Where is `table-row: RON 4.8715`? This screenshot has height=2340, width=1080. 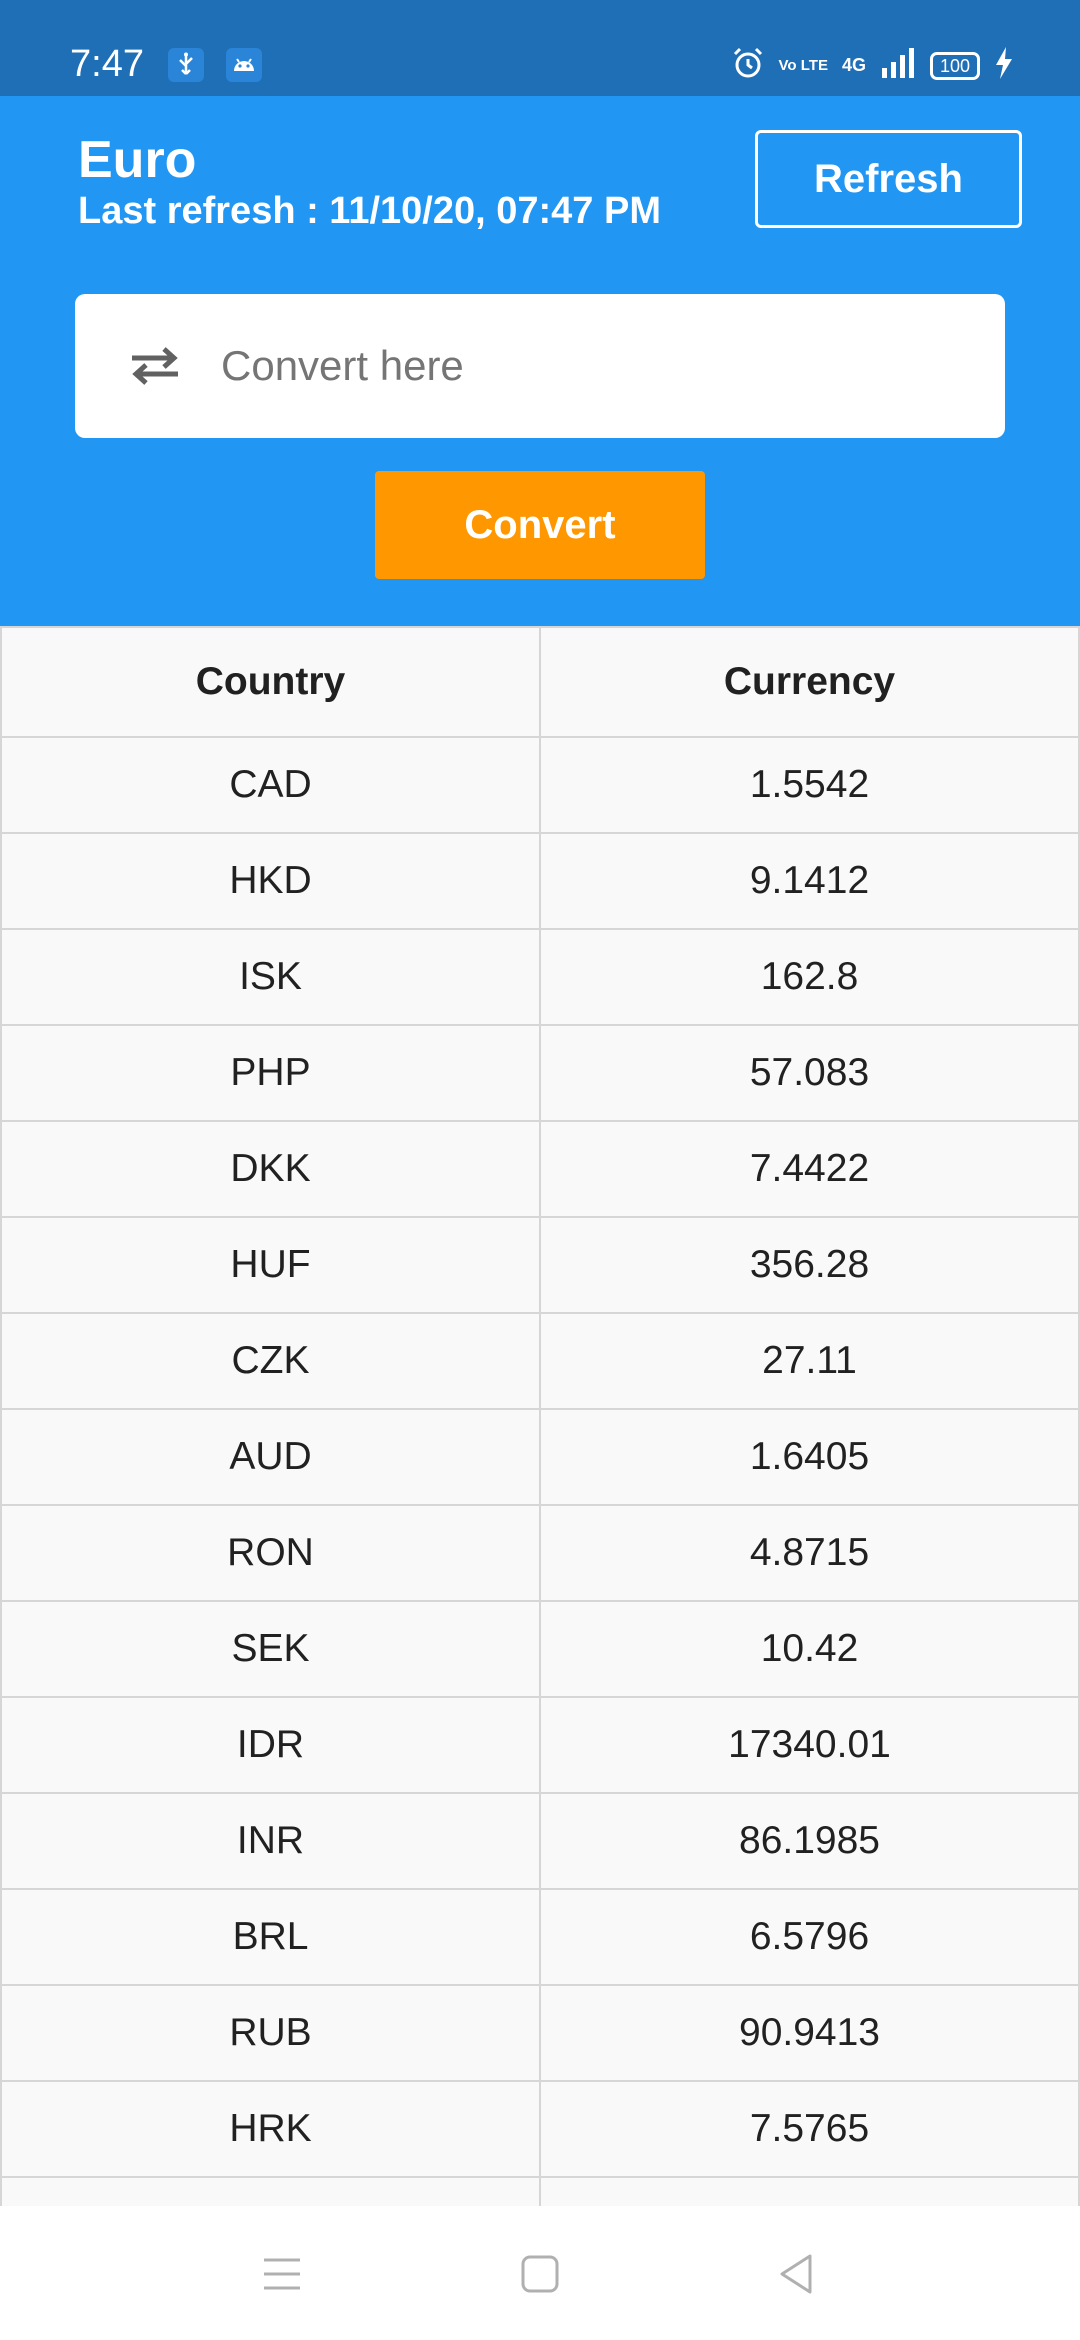 table-row: RON 4.8715 is located at coordinates (540, 1553).